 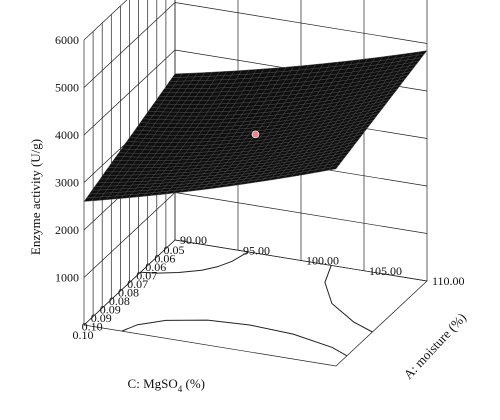 I want to click on a-tick-label: 90.00, so click(x=193, y=240).